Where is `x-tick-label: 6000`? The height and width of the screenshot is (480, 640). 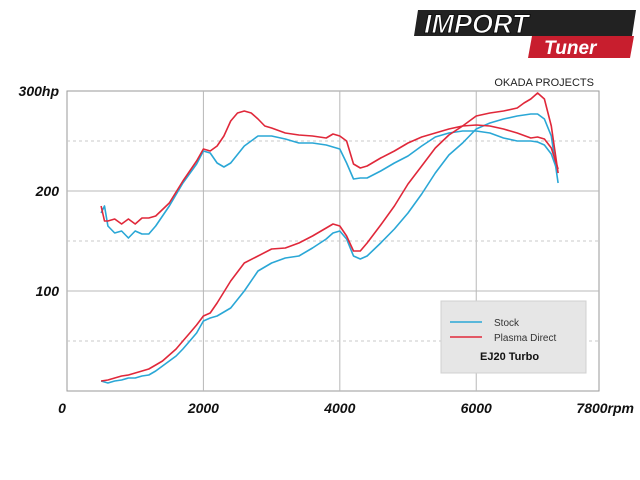
x-tick-label: 6000 is located at coordinates (476, 408).